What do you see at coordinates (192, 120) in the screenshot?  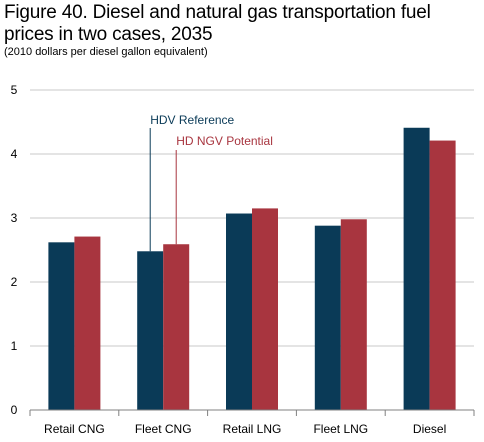 I see `series-label: HDV Reference` at bounding box center [192, 120].